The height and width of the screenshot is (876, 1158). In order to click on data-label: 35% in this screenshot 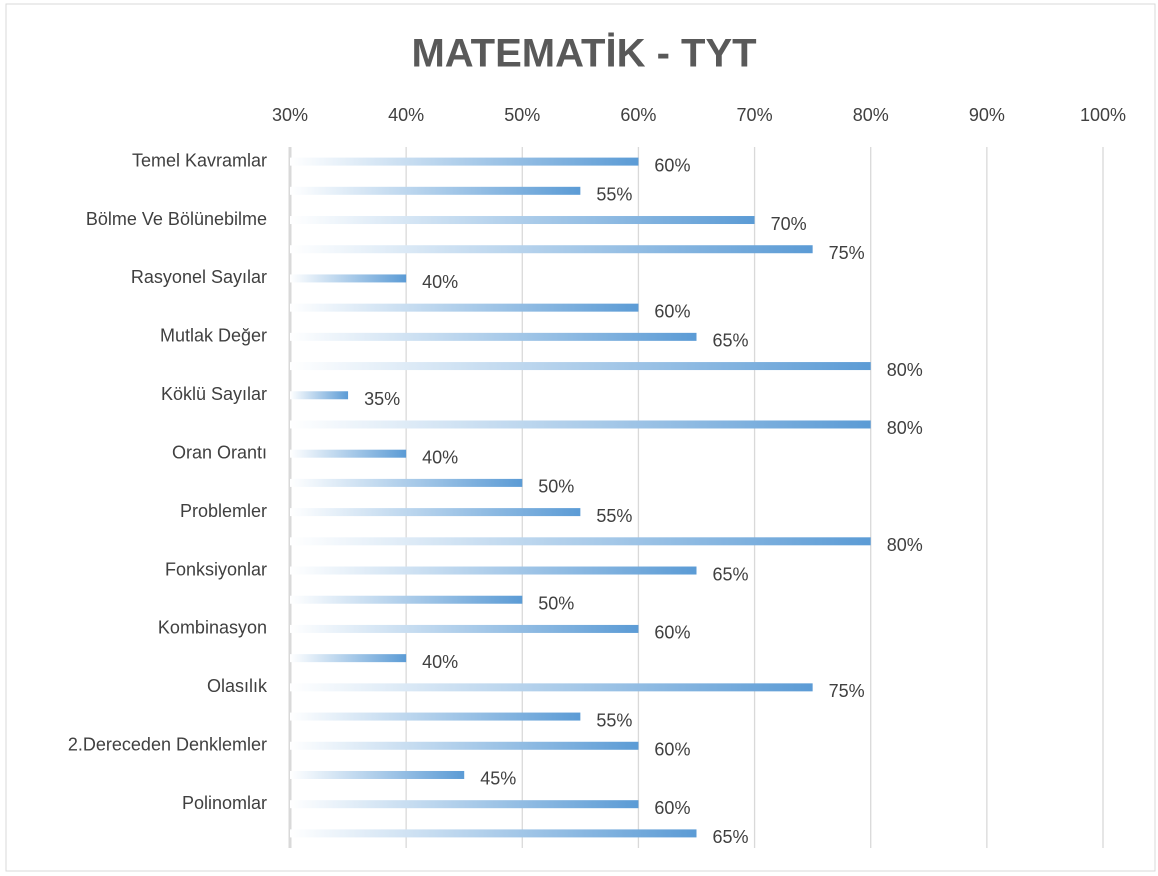, I will do `click(382, 399)`.